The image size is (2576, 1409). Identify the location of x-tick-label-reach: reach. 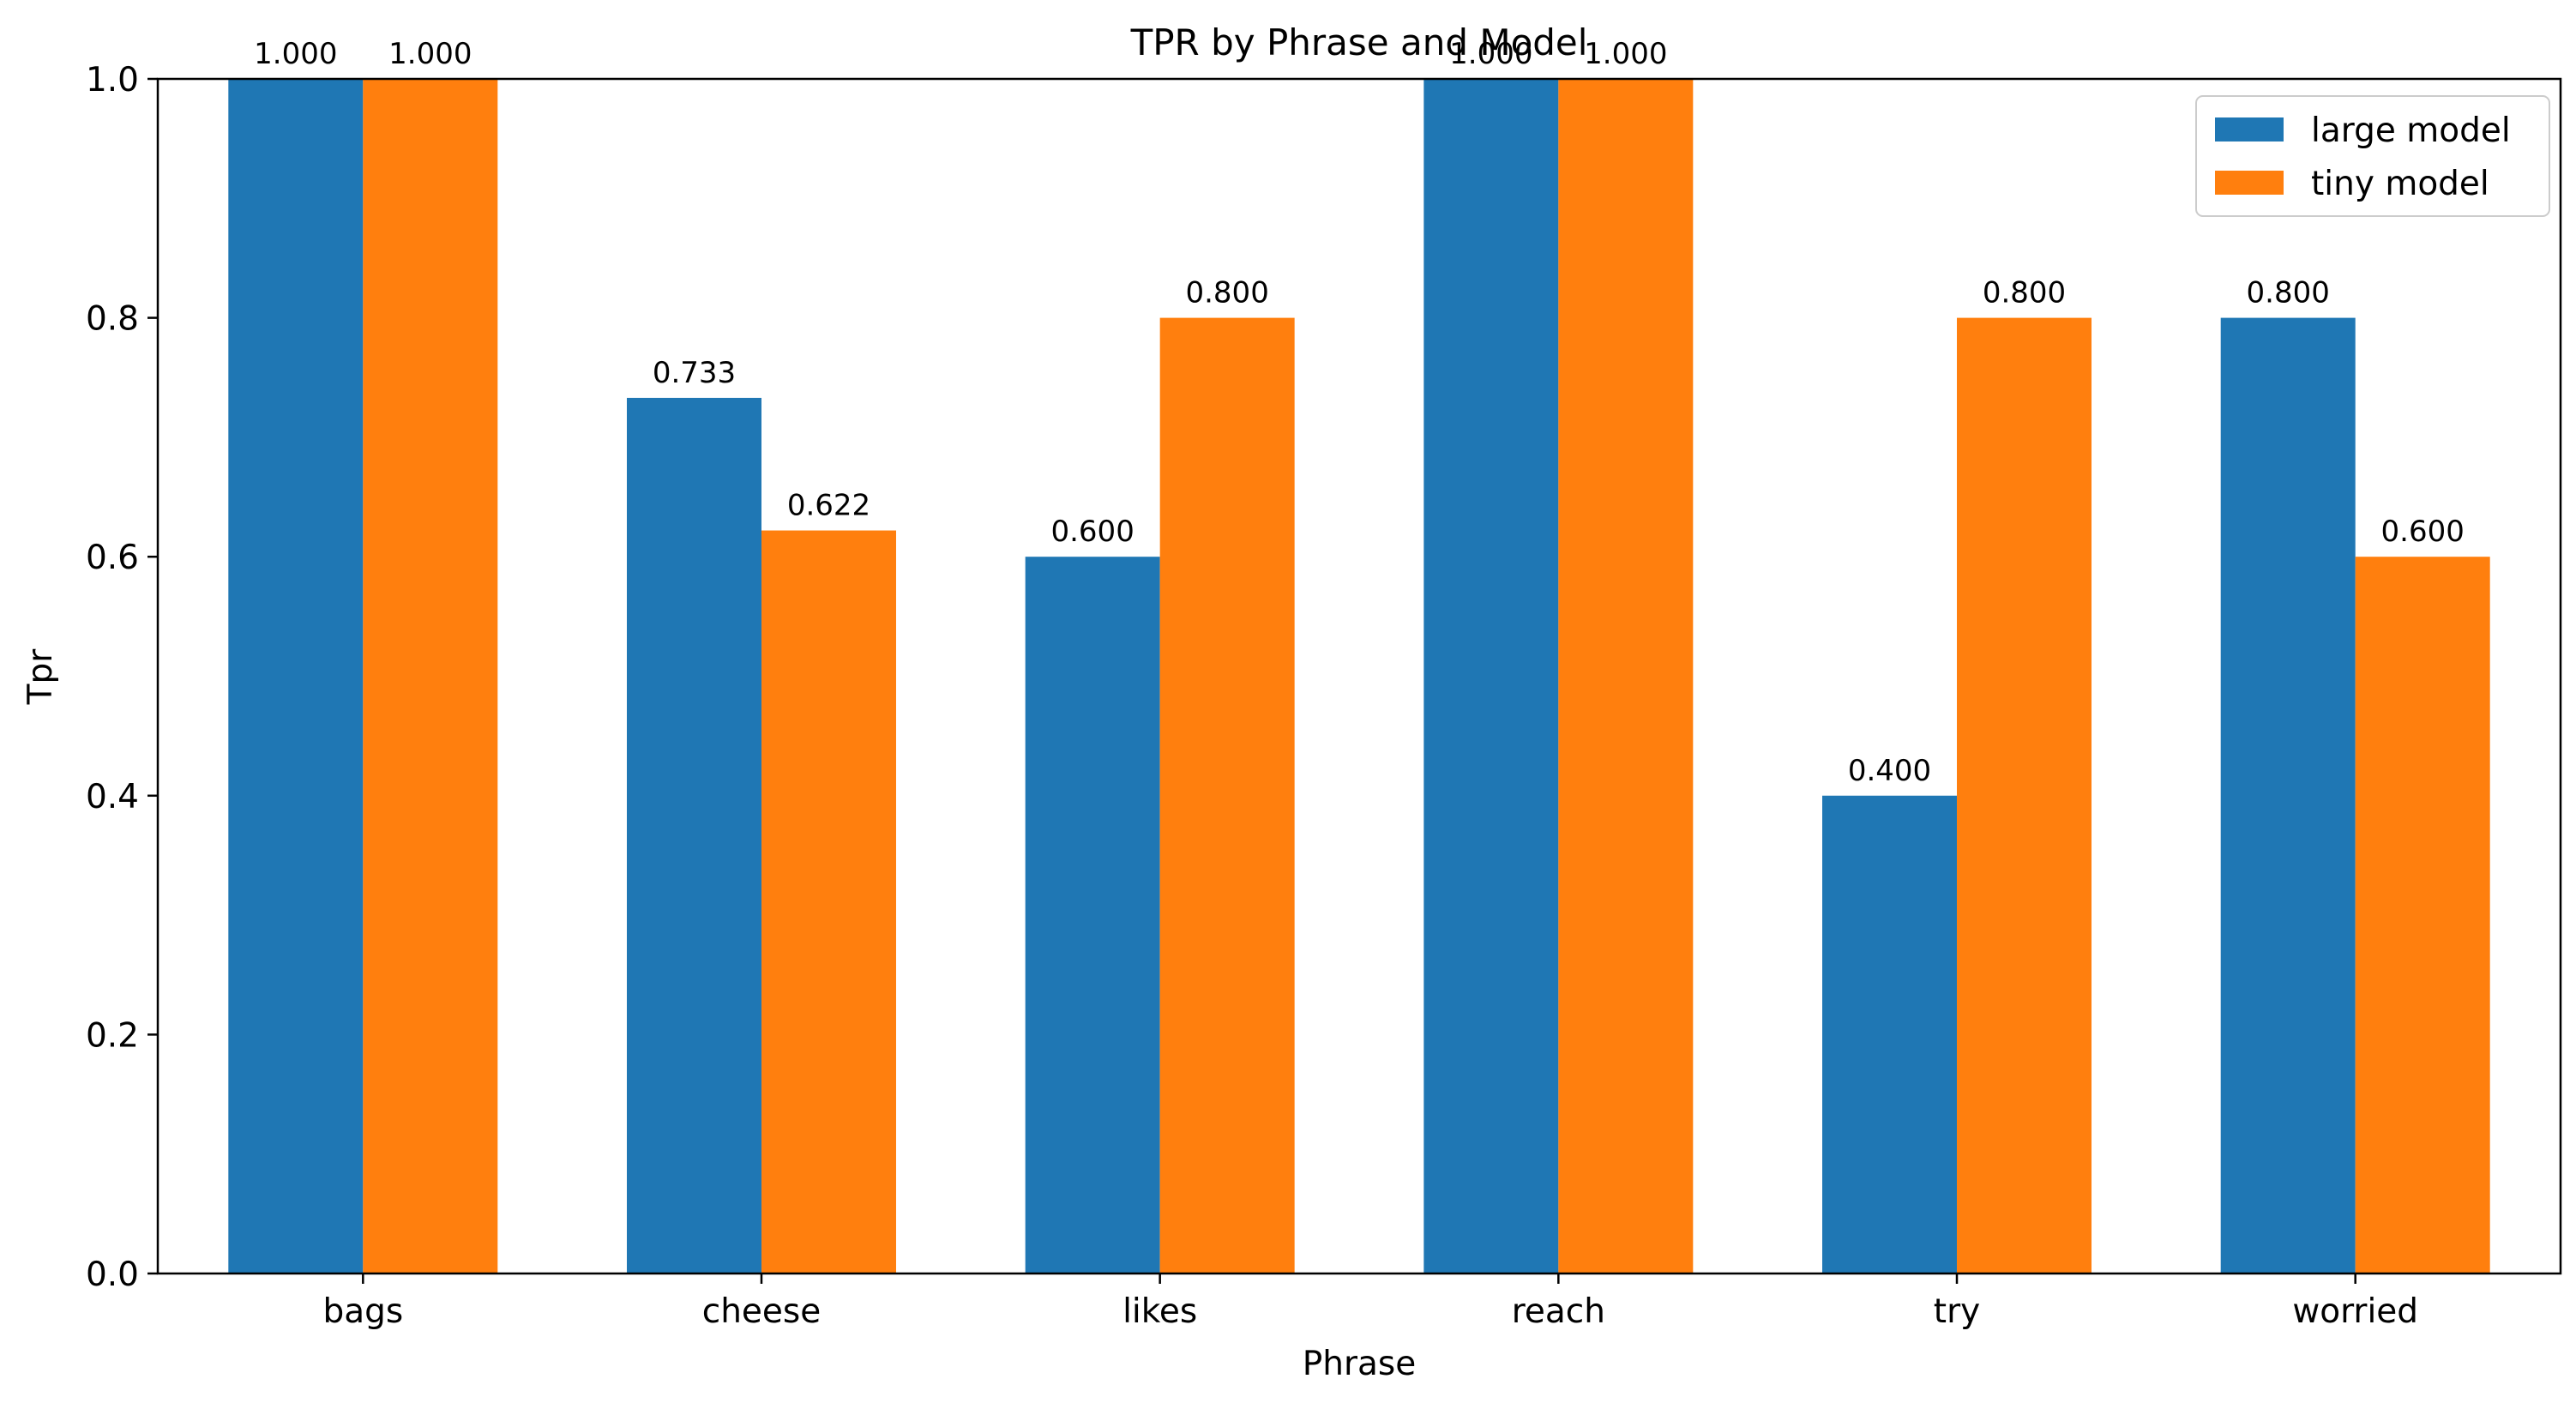
(1558, 1311).